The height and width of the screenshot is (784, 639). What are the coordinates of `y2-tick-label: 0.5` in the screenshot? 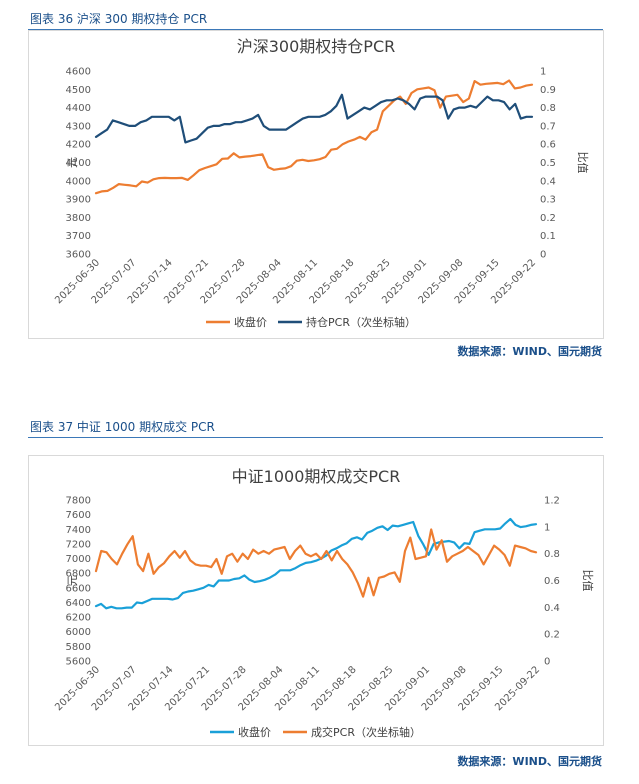 It's located at (548, 163).